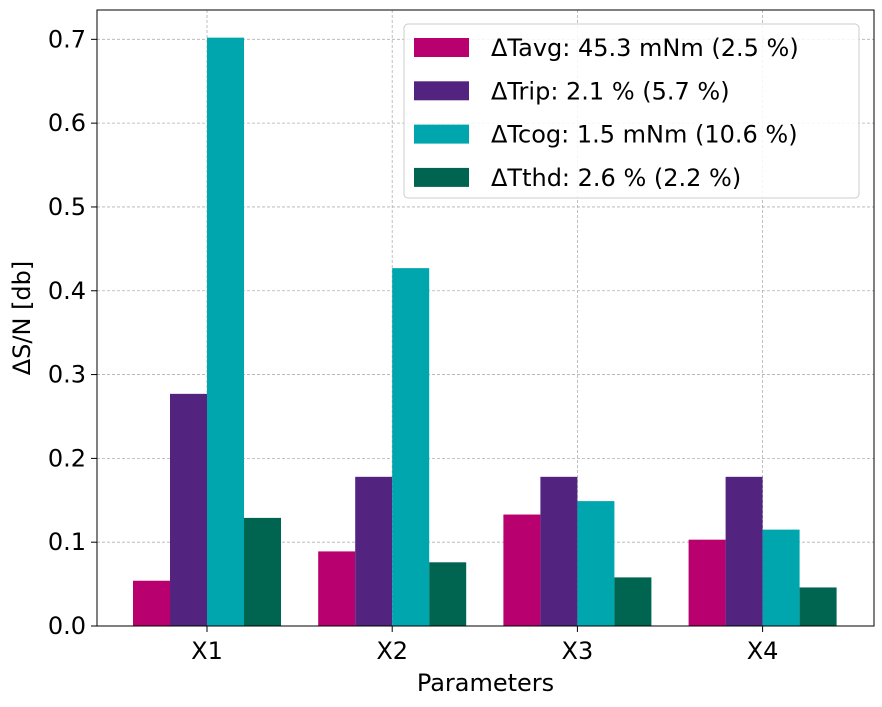 The width and height of the screenshot is (882, 707). Describe the element at coordinates (67, 626) in the screenshot. I see `y-tick-label: 0.0` at that location.